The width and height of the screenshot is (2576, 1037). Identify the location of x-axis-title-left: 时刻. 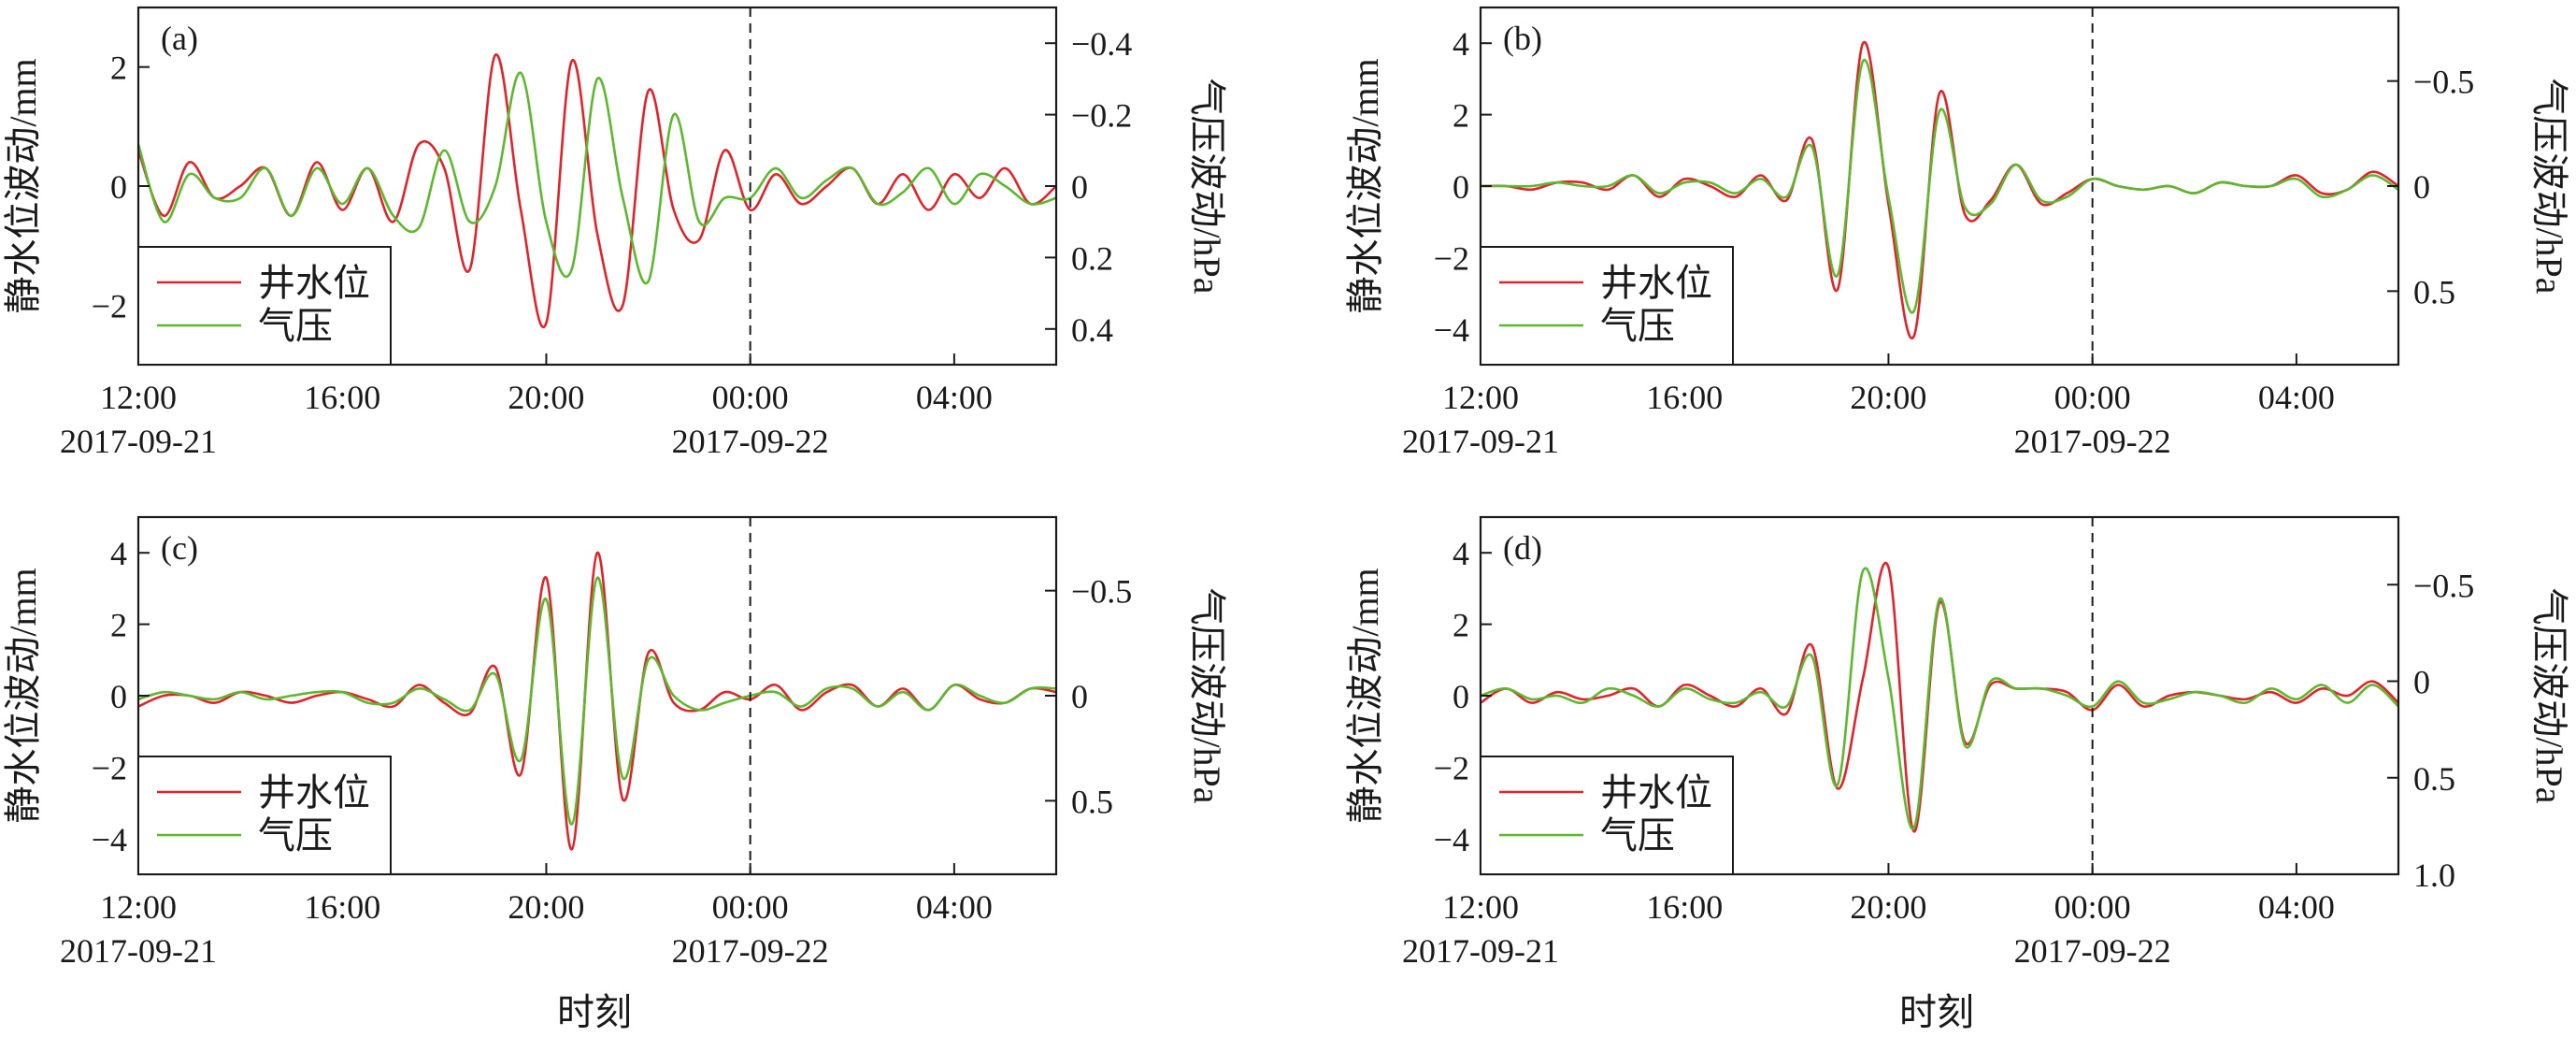
(594, 1012).